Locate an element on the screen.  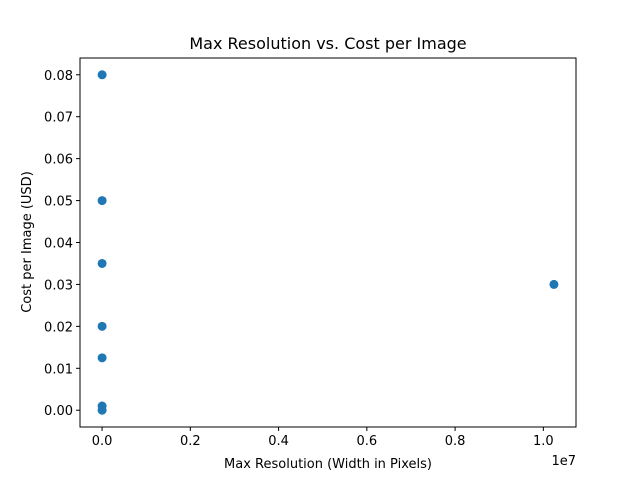
y-tick-label: 0.07 is located at coordinates (58, 118).